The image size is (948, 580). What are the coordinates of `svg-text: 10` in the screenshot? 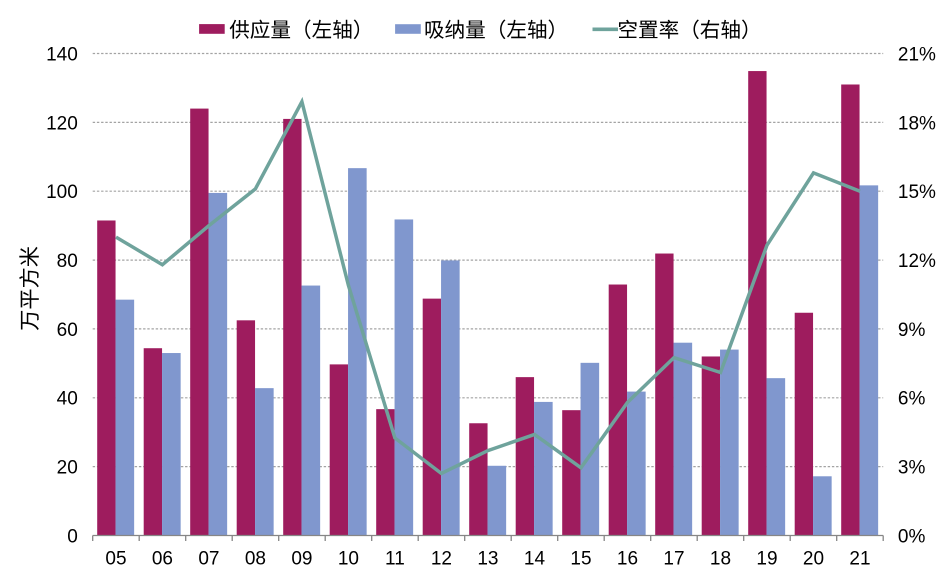 It's located at (348, 558).